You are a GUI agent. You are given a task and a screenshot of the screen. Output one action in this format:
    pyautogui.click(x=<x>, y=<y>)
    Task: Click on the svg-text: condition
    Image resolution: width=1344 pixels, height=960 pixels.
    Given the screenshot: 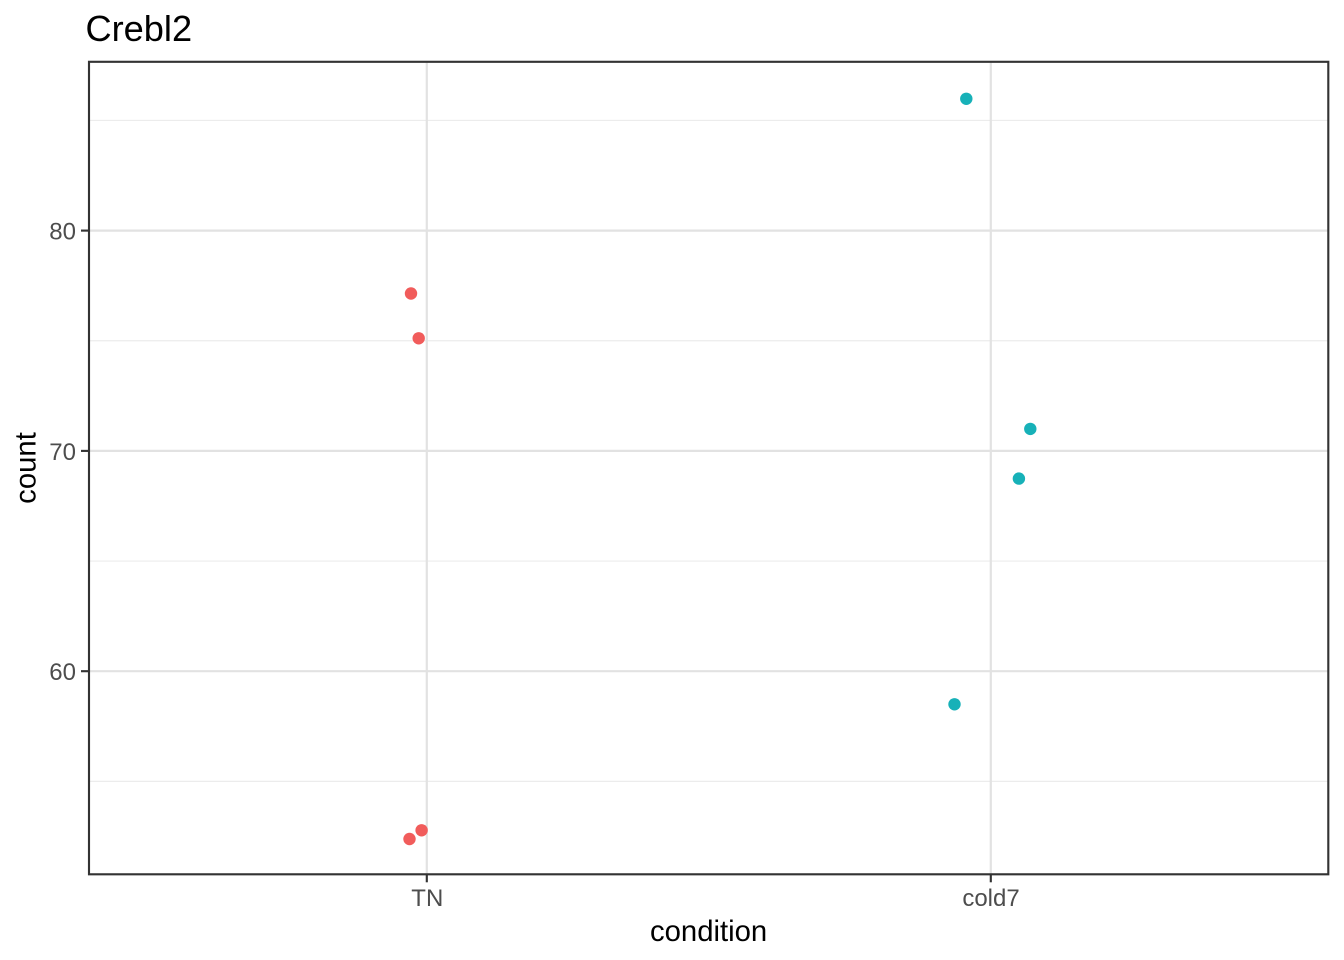 What is the action you would take?
    pyautogui.click(x=708, y=931)
    